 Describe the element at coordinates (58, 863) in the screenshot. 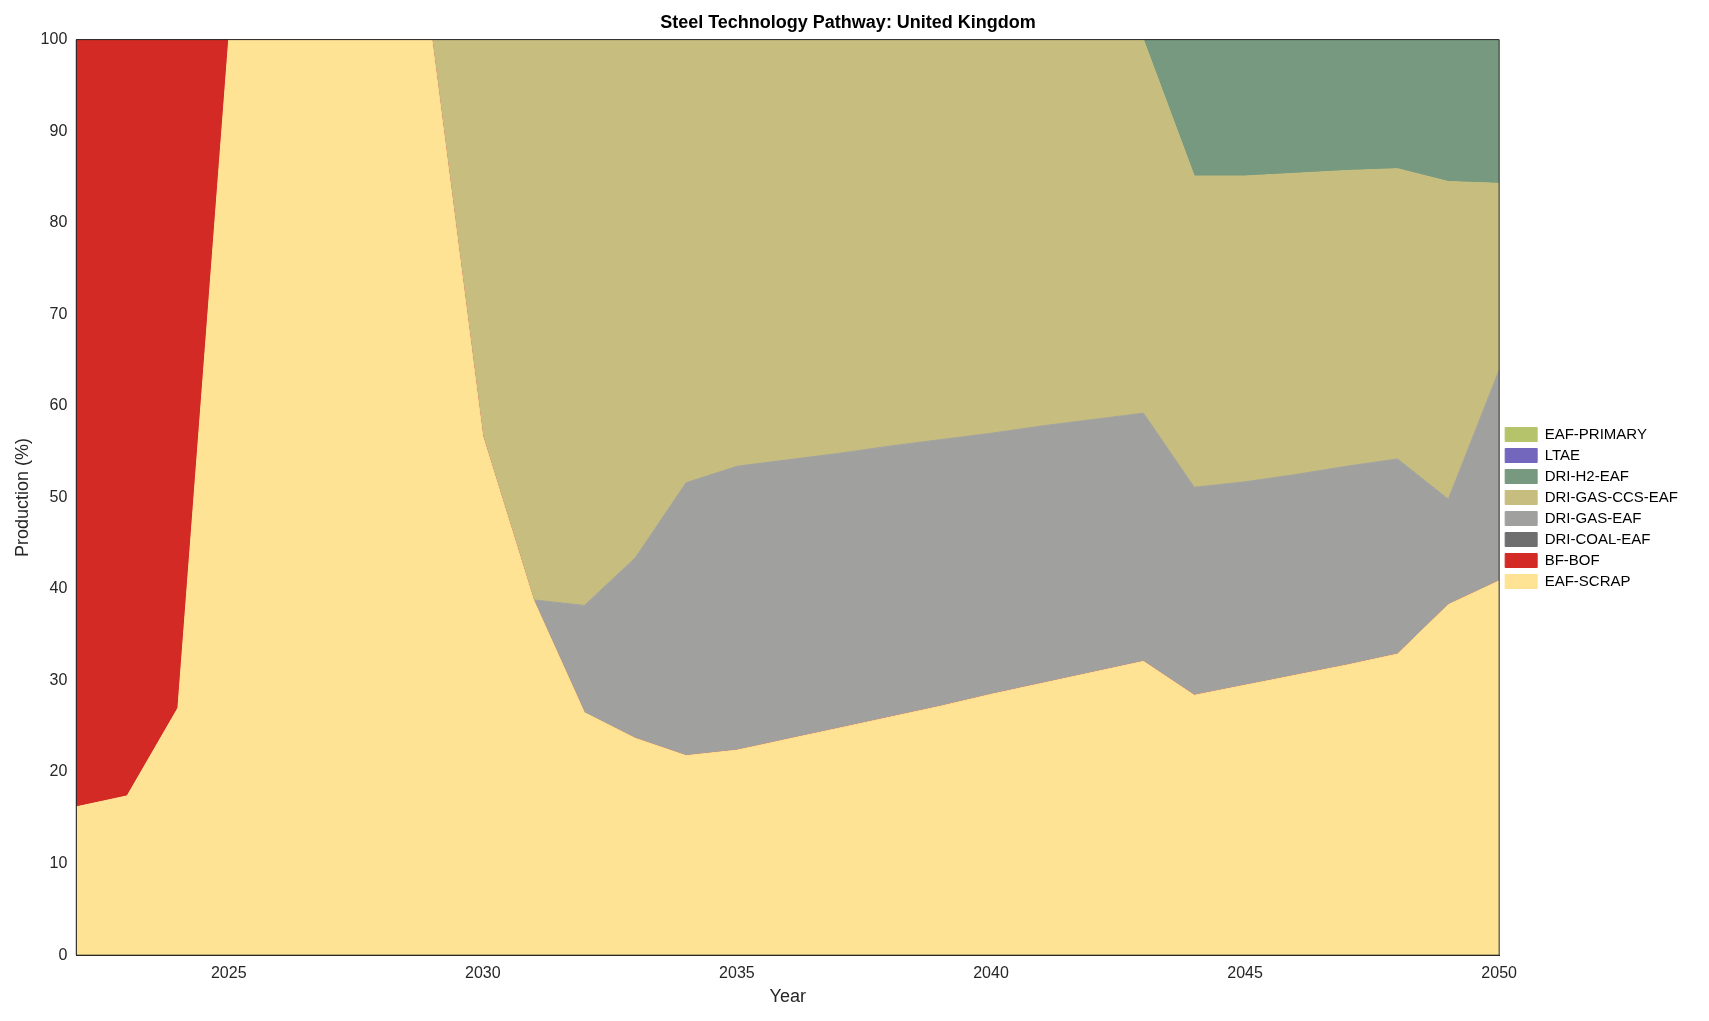

I see `y-tick-label: 10` at that location.